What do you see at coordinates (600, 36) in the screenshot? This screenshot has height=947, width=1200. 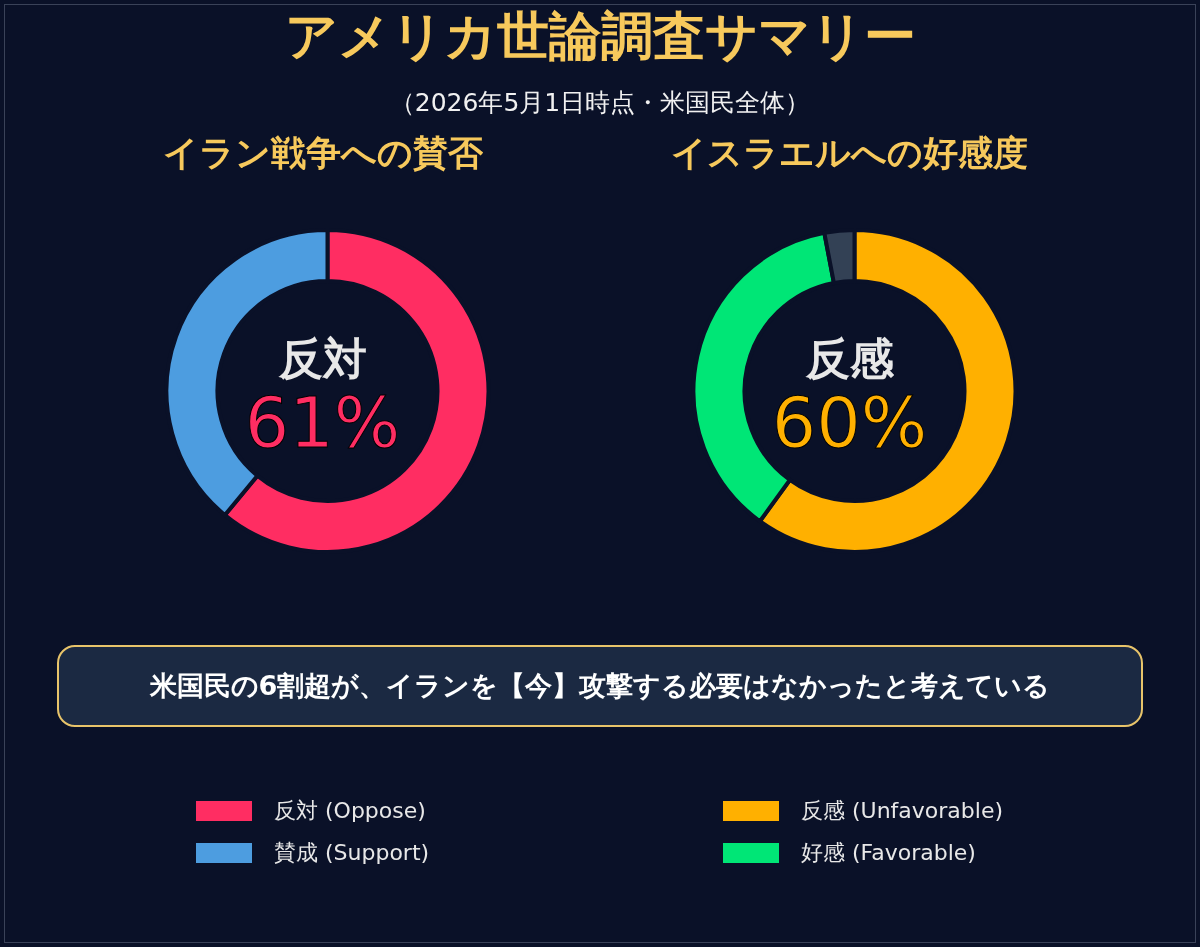 I see `text: アメリカ世論調査サマリー` at bounding box center [600, 36].